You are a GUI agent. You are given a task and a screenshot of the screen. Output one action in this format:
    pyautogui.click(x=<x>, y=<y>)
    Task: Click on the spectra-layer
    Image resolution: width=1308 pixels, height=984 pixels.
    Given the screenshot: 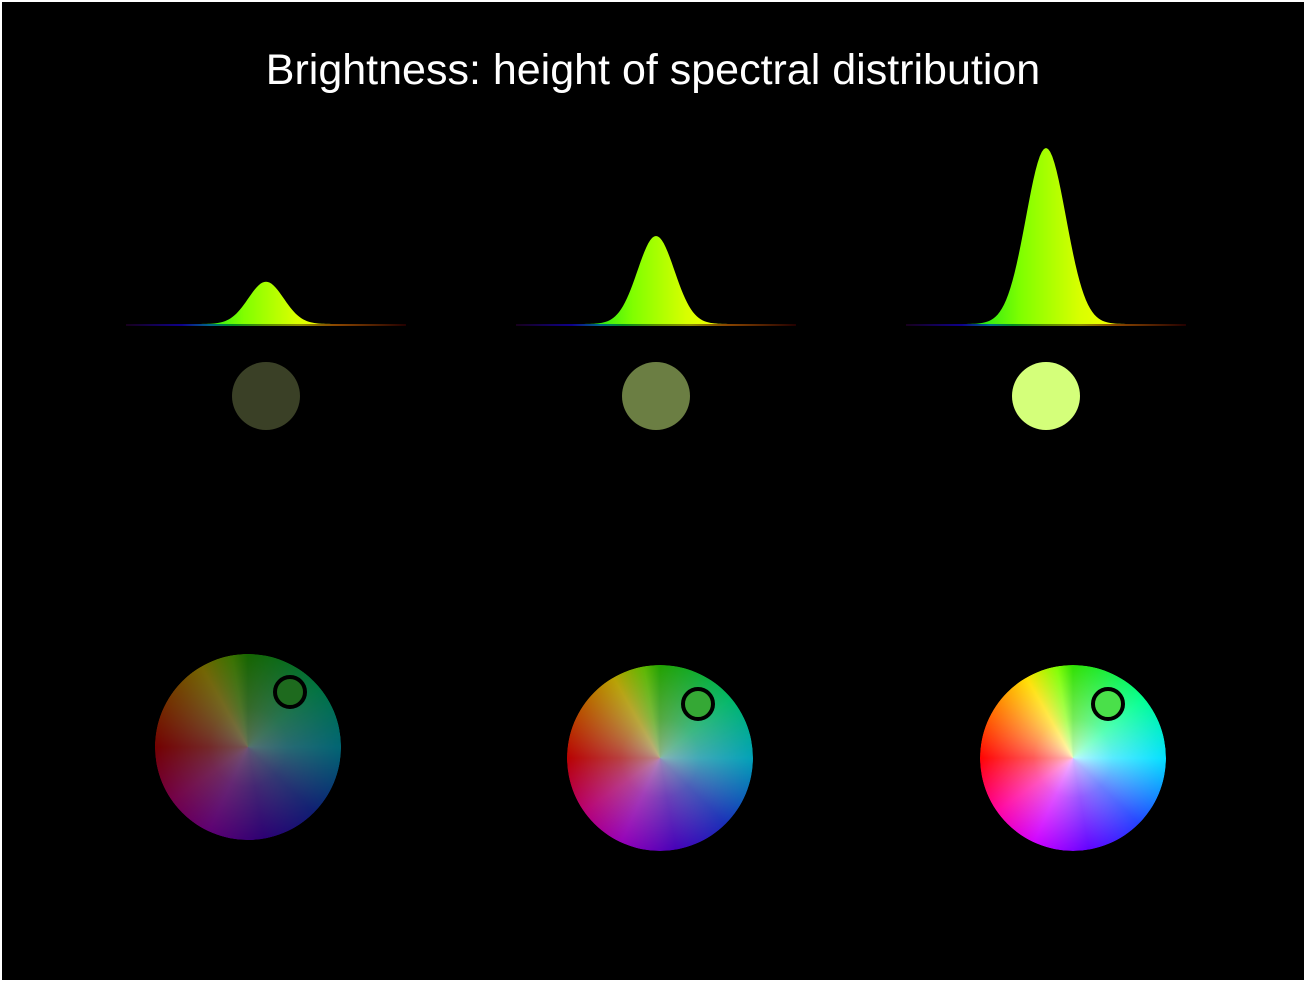 What is the action you would take?
    pyautogui.click(x=656, y=237)
    